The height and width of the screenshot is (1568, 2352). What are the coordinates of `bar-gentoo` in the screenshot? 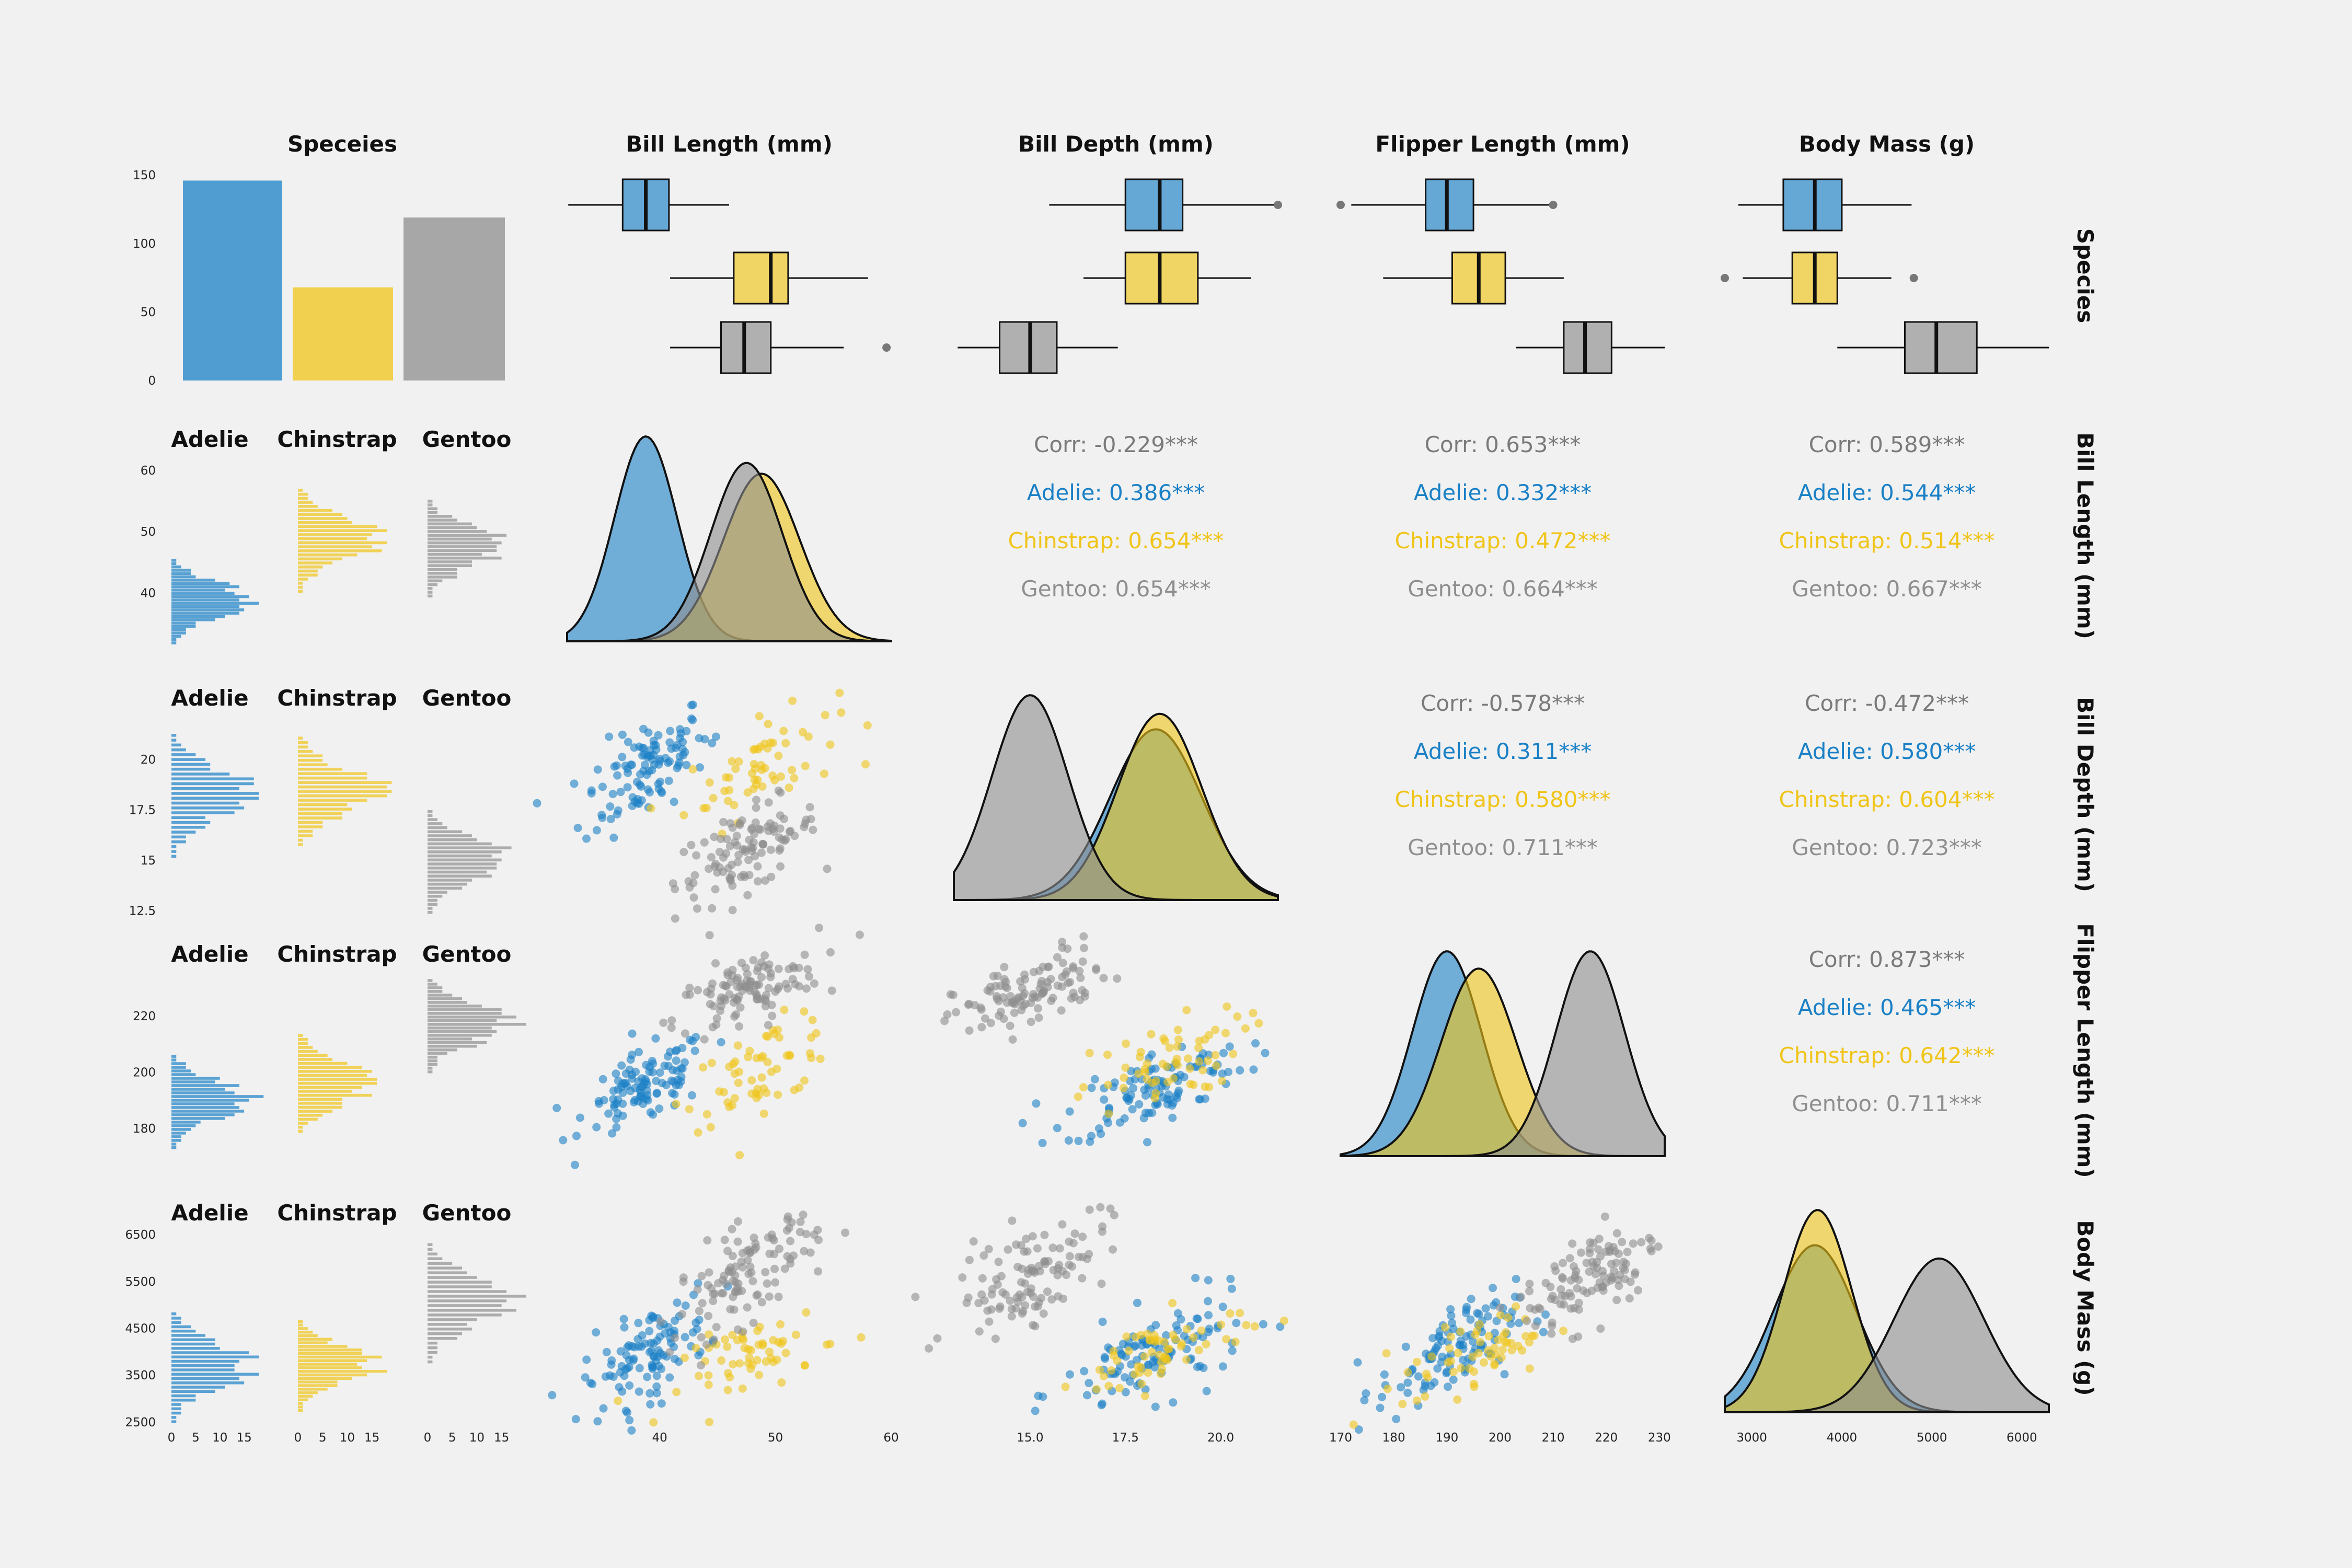 It's located at (454, 299).